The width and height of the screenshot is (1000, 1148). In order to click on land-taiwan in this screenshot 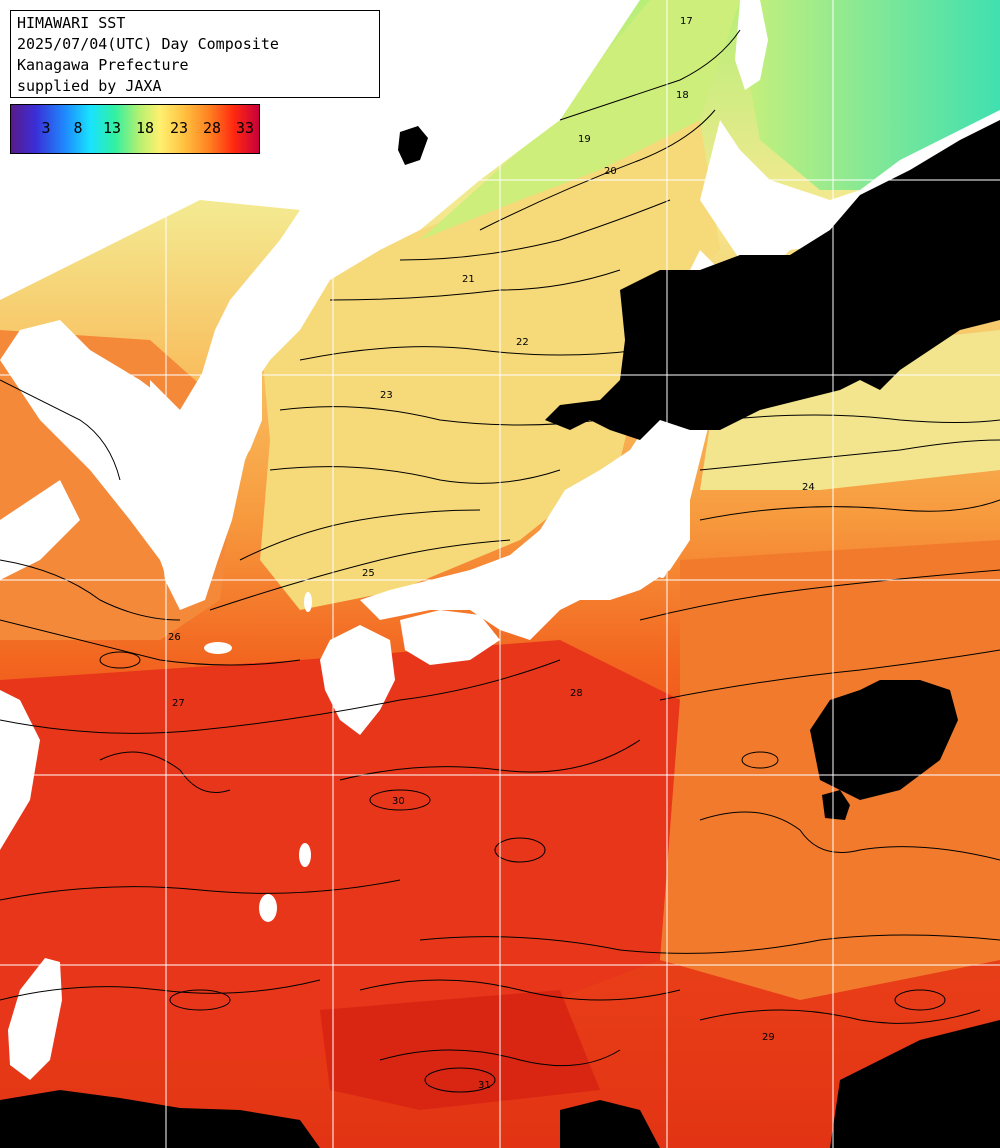, I will do `click(35, 1019)`.